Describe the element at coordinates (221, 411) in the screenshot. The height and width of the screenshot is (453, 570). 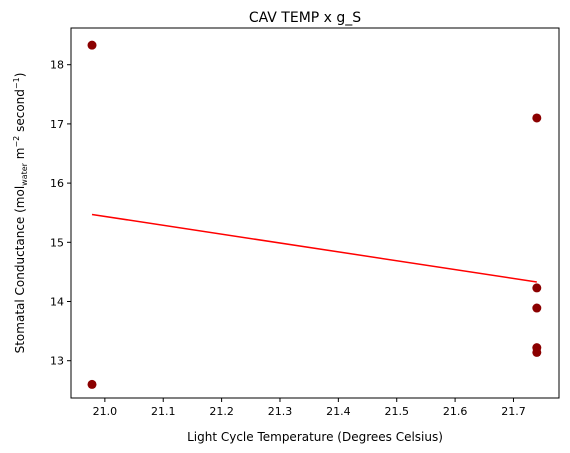
I see `x-tick-label: 21.2` at that location.